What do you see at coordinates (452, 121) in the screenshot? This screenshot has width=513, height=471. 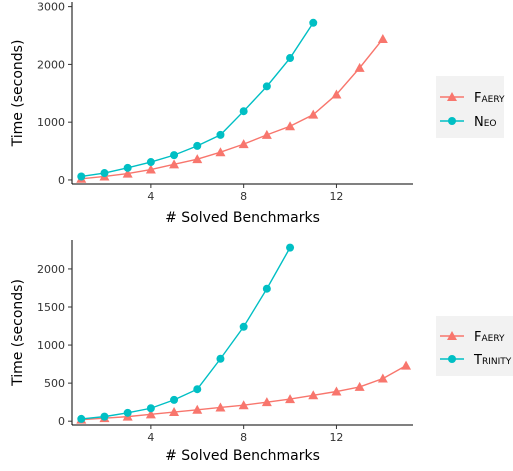 I see `legend-key-marker-neo` at bounding box center [452, 121].